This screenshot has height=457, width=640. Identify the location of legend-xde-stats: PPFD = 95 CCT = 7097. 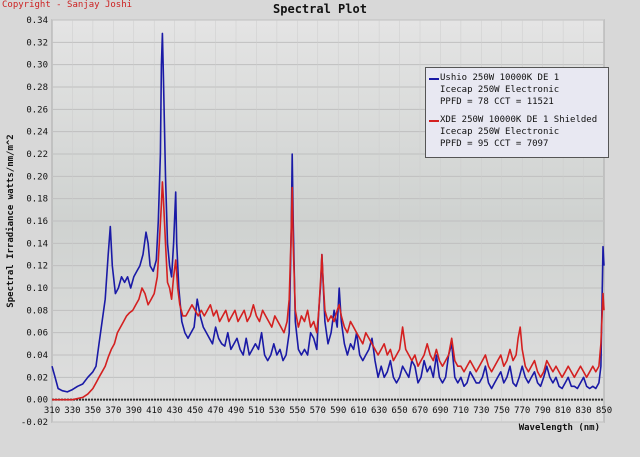
(494, 144).